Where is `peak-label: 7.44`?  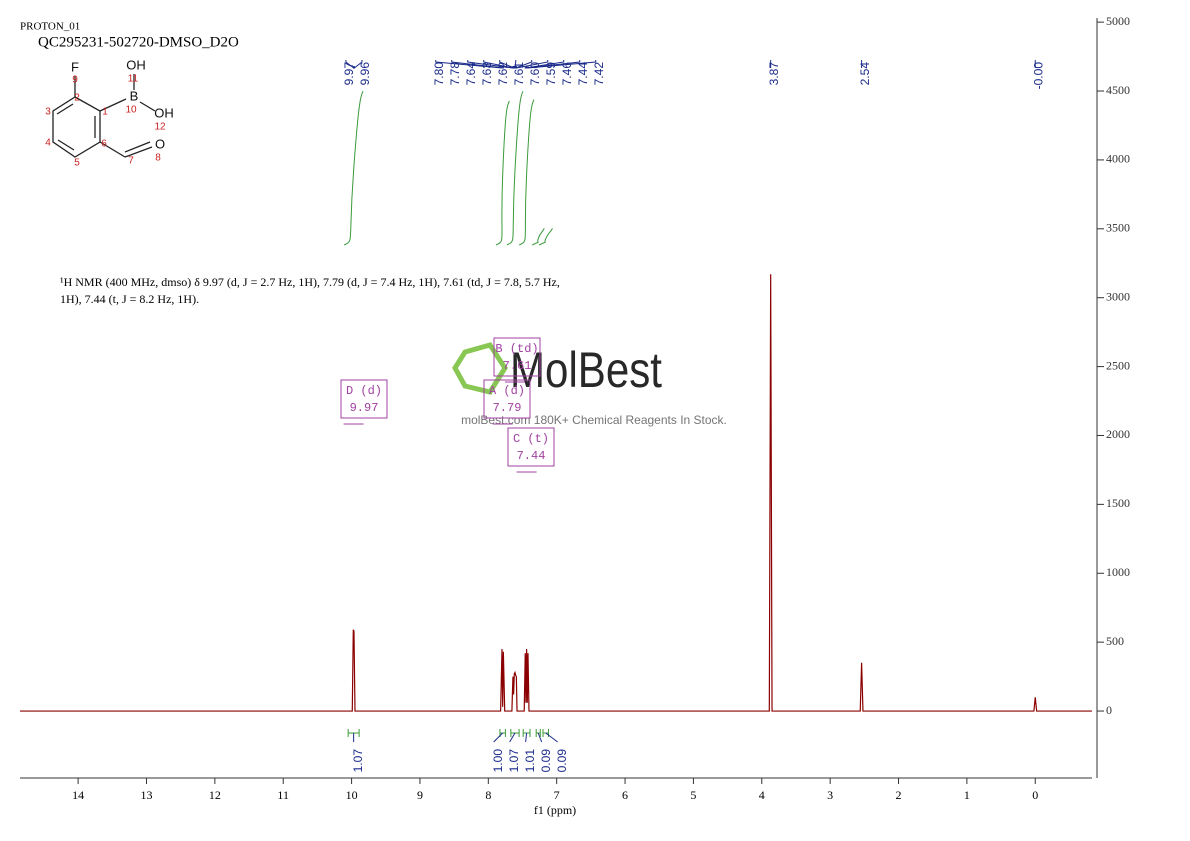 peak-label: 7.44 is located at coordinates (583, 74).